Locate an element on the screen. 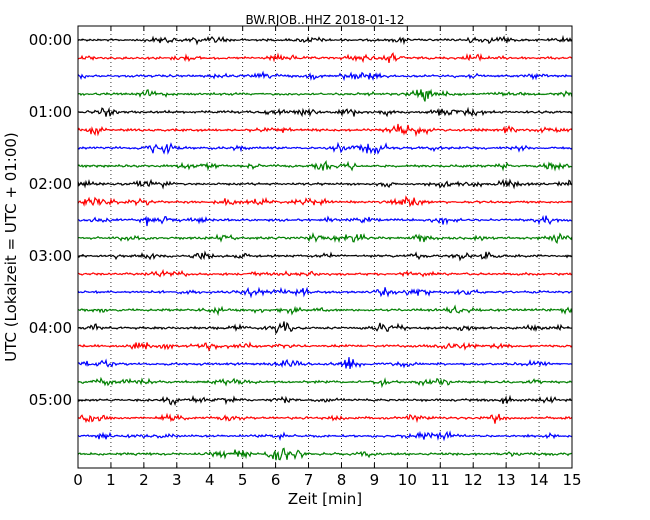 This screenshot has height=520, width=650. y-tick-label: 05:00 is located at coordinates (50, 400).